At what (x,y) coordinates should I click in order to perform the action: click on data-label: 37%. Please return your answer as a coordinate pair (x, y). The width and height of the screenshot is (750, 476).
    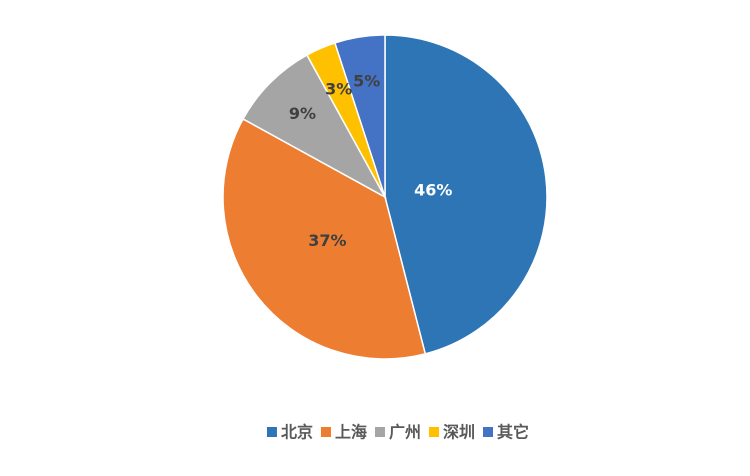
    Looking at the image, I should click on (327, 240).